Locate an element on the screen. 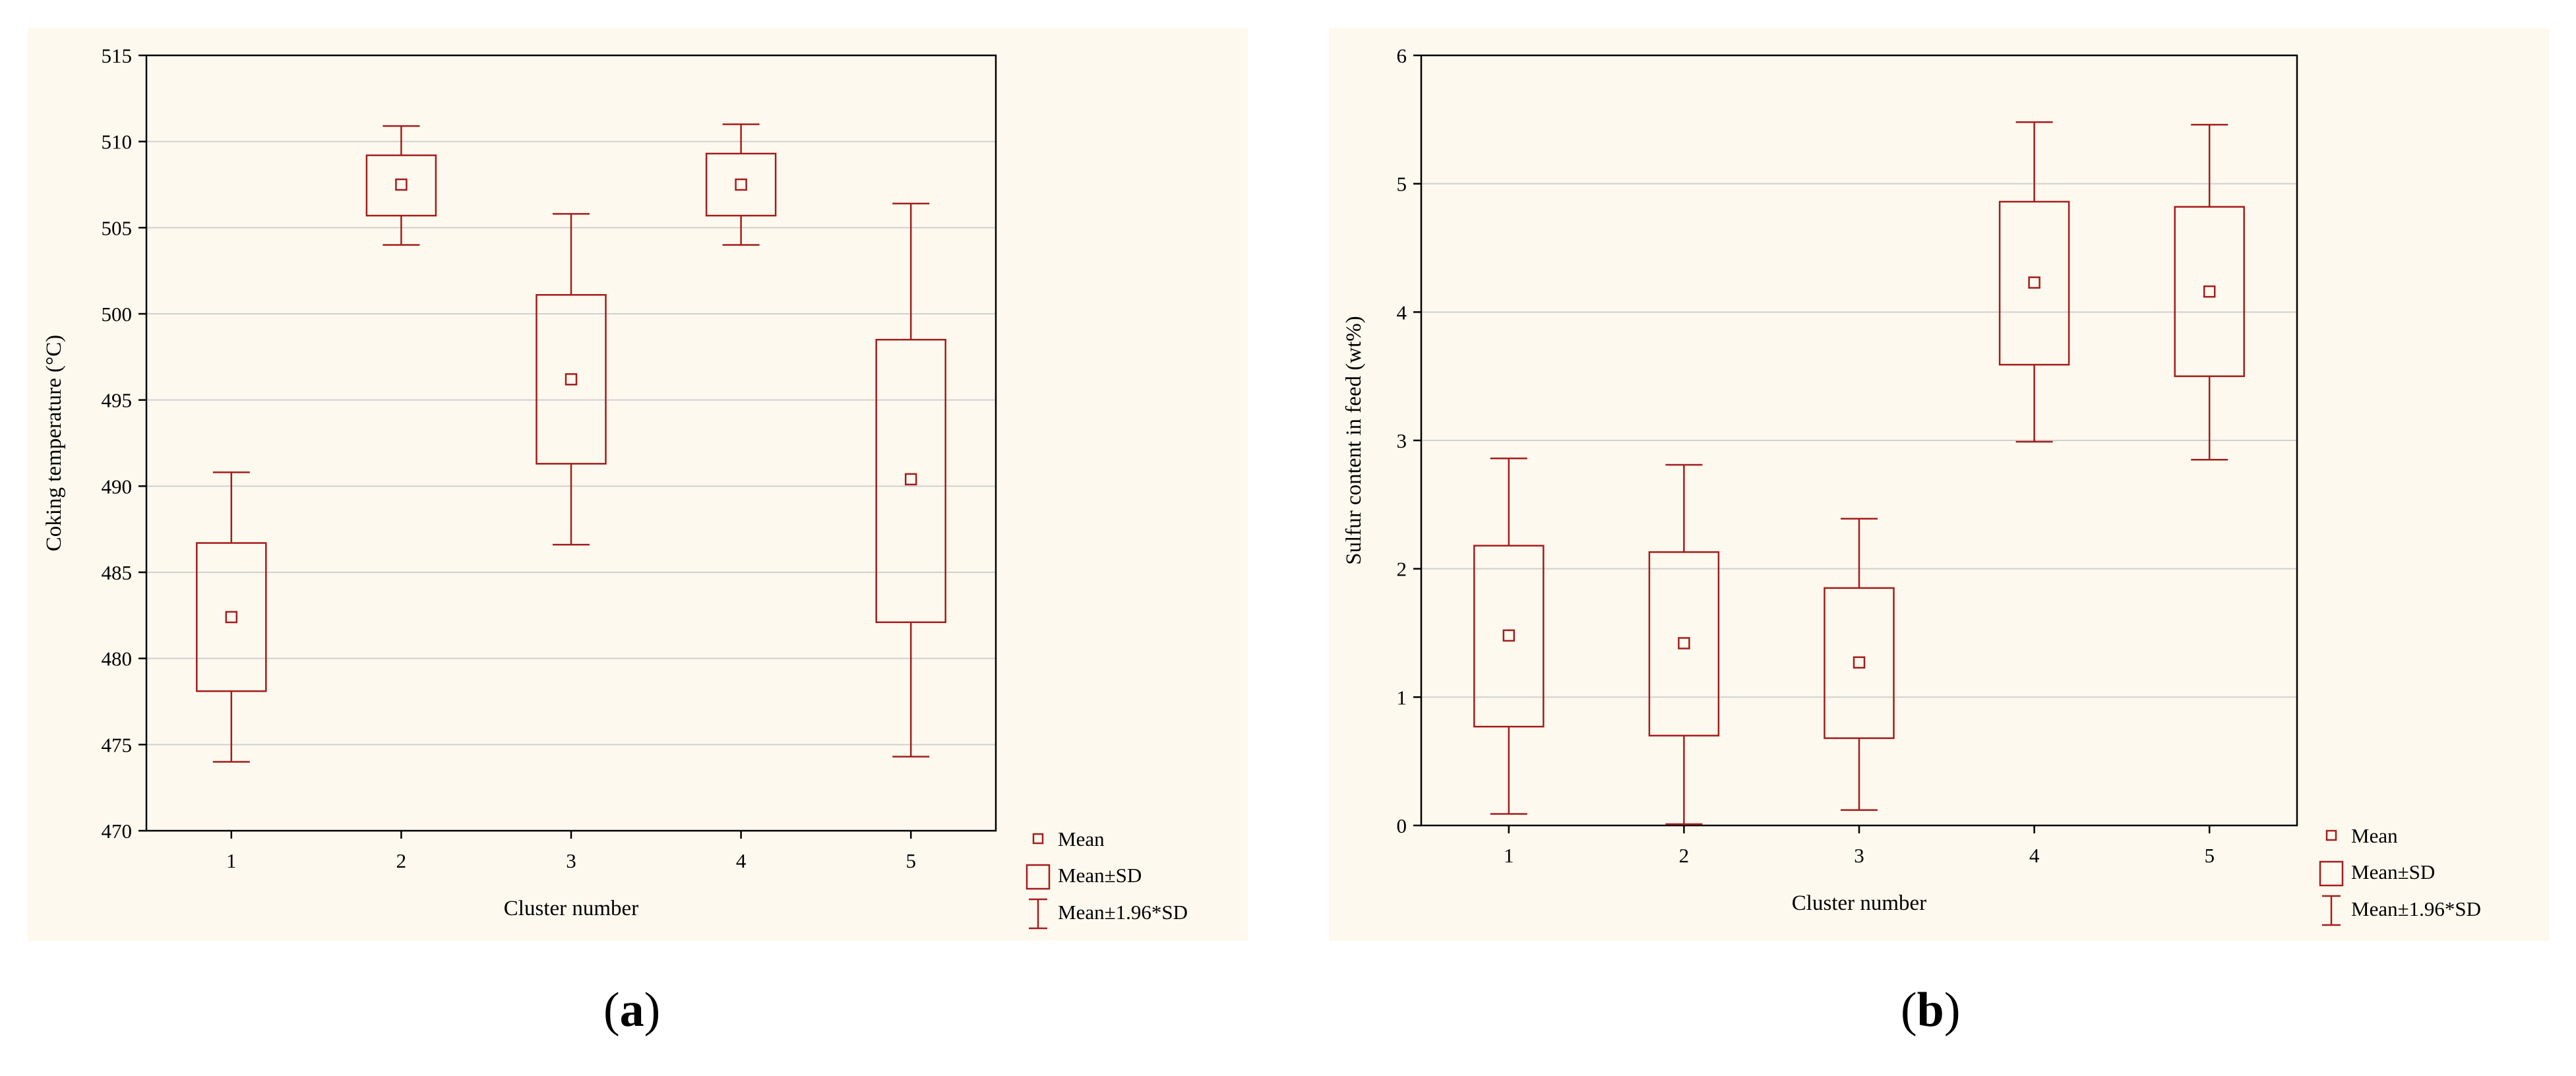 The height and width of the screenshot is (1076, 2576). chart-b-y-axis-title: Sulfur content in feed (wt%) is located at coordinates (1354, 440).